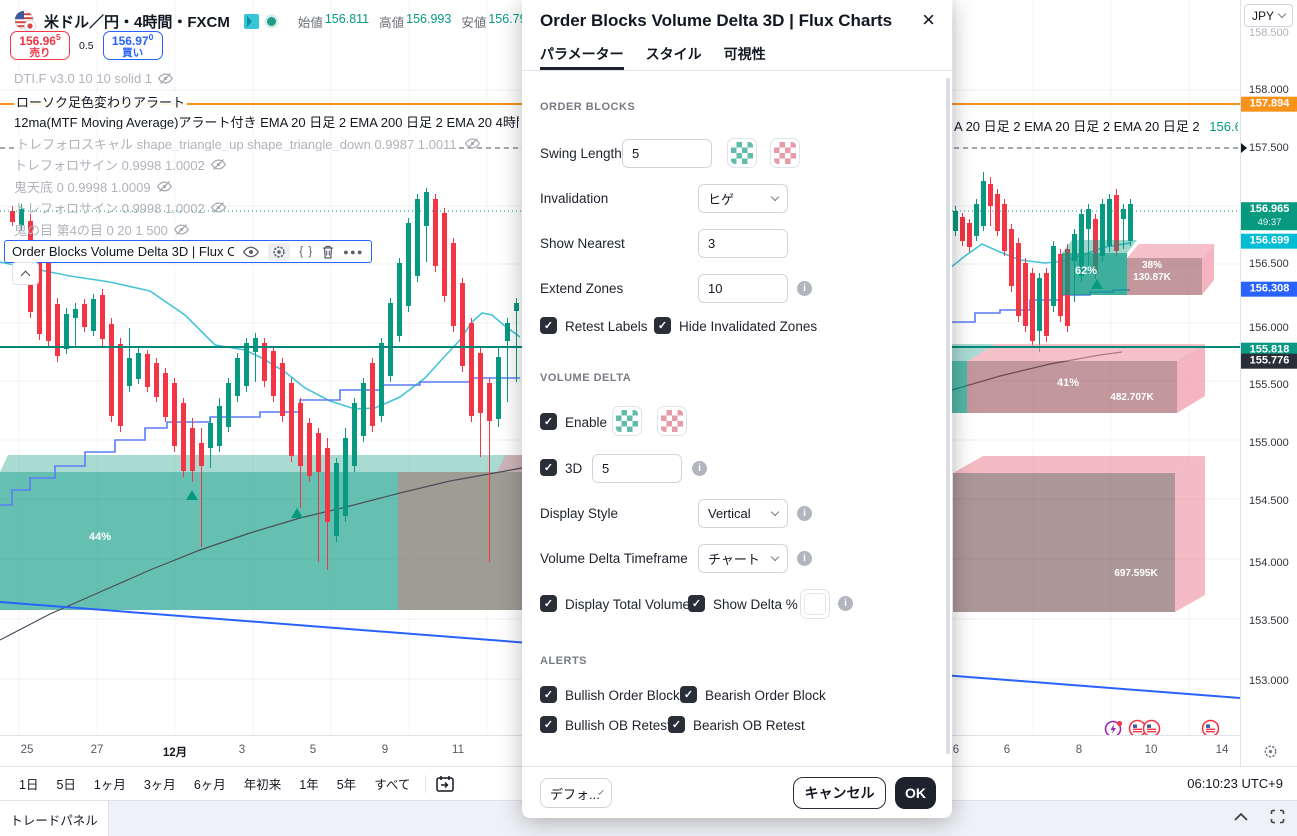  I want to click on tab-style: スタイル, so click(673, 54).